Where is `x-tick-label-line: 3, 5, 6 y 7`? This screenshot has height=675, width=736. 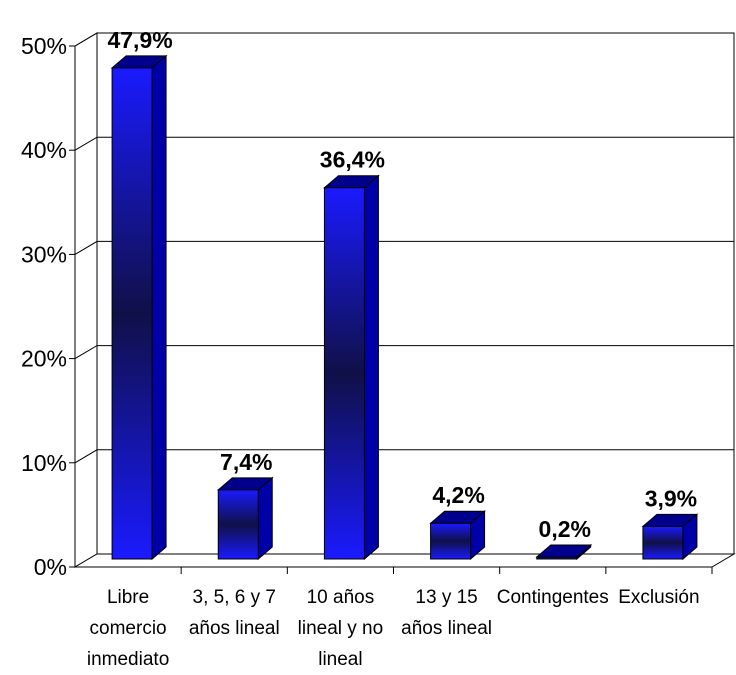 x-tick-label-line: 3, 5, 6 y 7 is located at coordinates (234, 597).